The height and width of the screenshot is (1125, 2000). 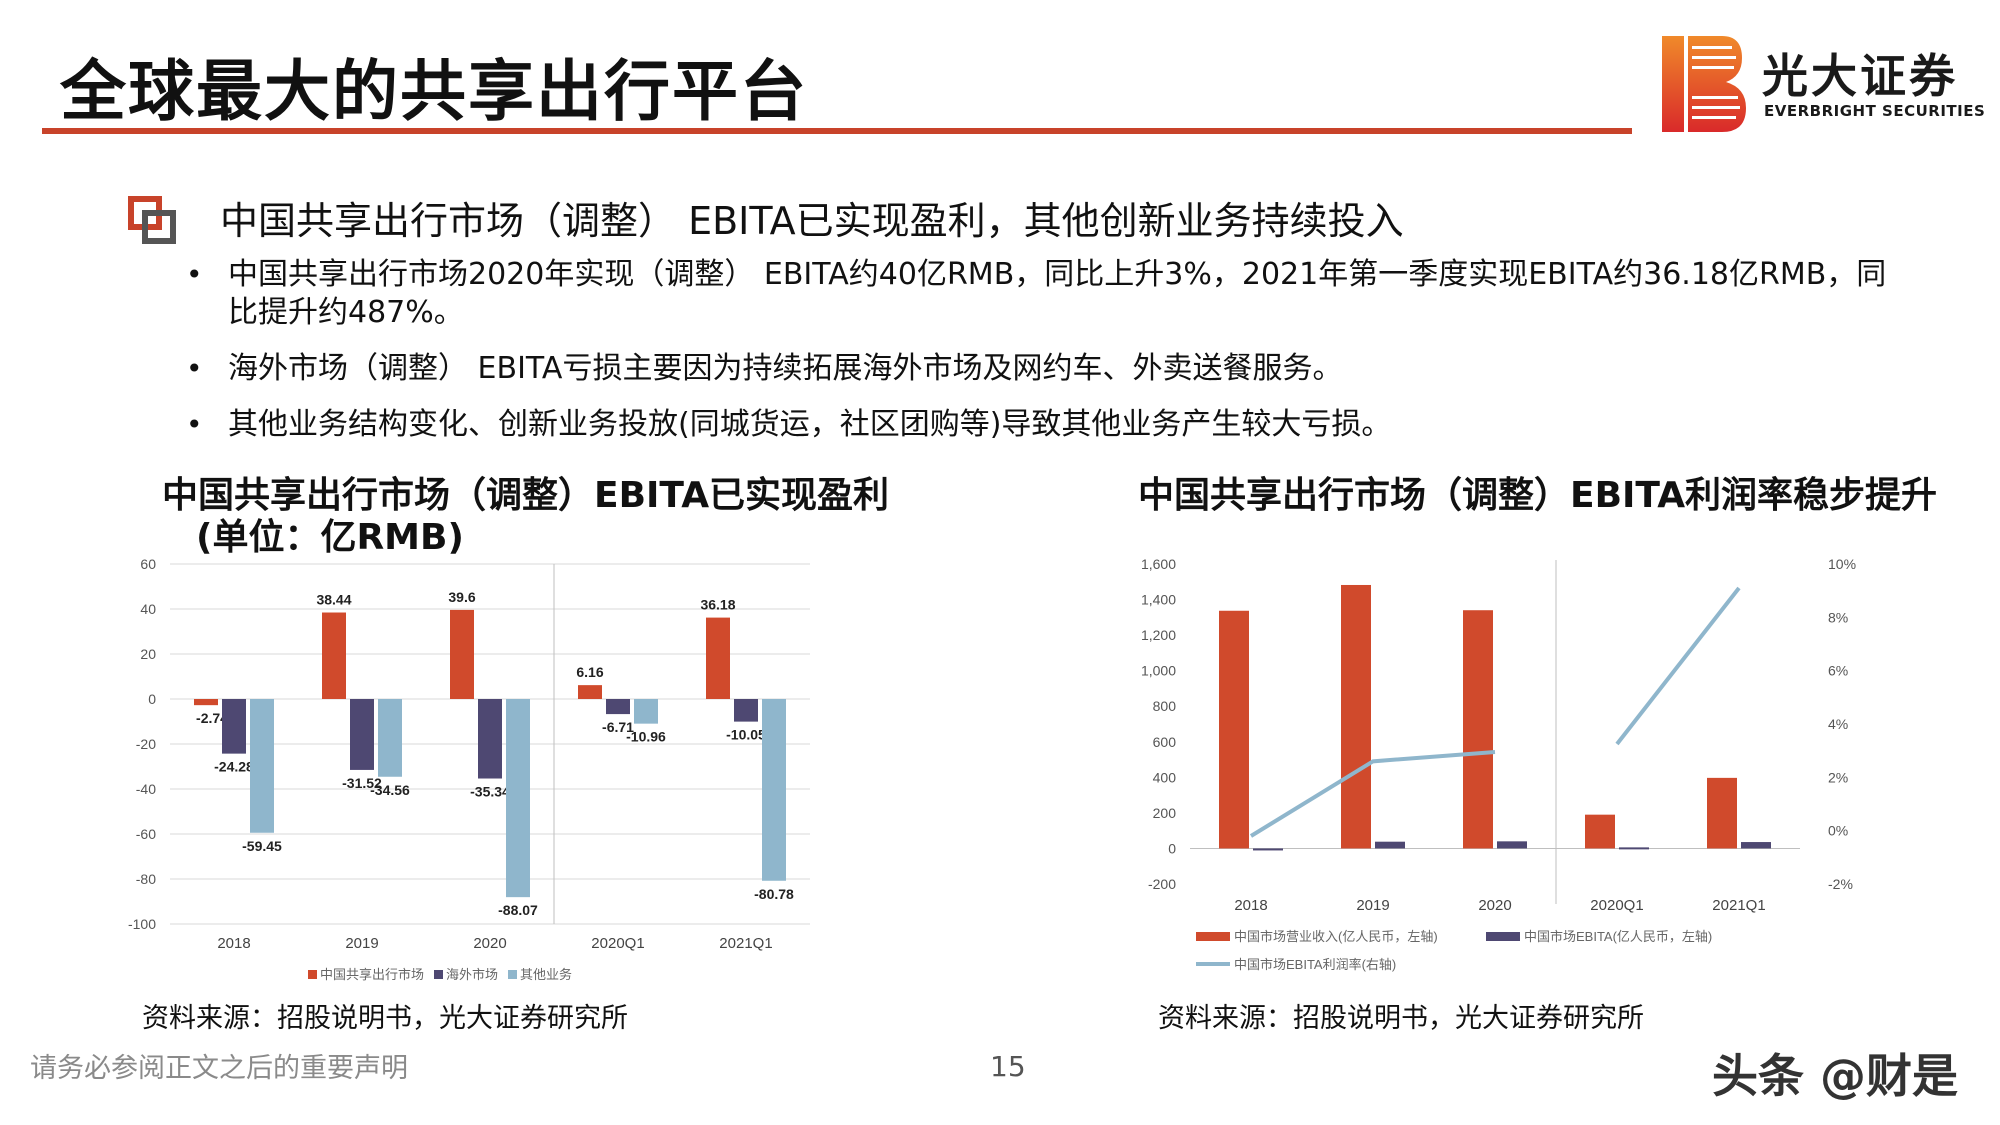 I want to click on chart2-source: 资料来源：招股说明书，光大证券研究所, so click(x=1401, y=1018).